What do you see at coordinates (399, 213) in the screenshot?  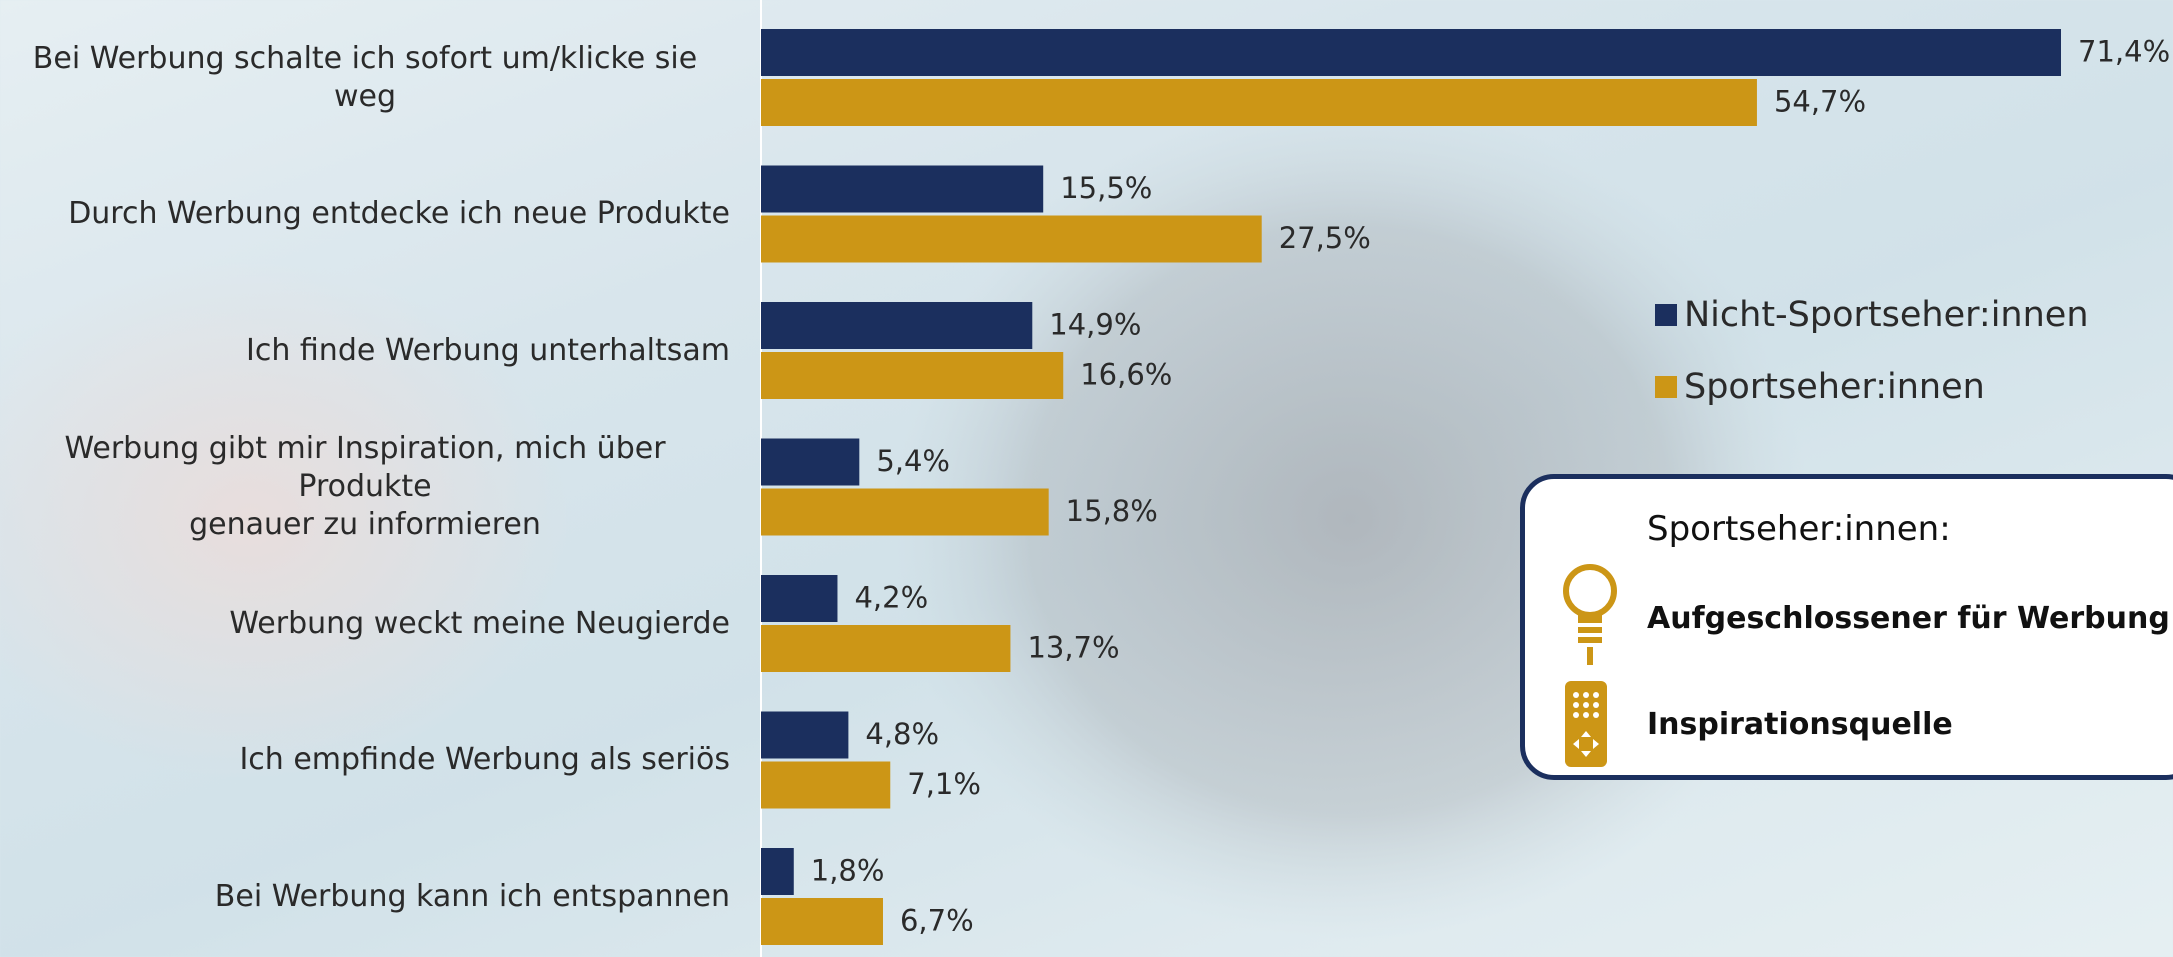 I see `category-label: Durch Werbung entdecke ich neue Produkte` at bounding box center [399, 213].